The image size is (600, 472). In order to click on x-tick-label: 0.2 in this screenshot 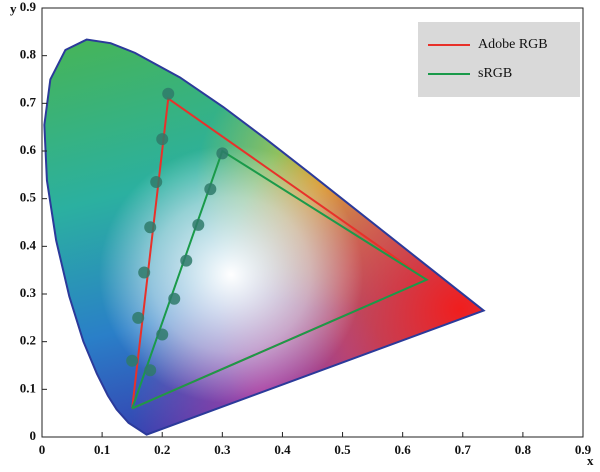, I will do `click(162, 449)`.